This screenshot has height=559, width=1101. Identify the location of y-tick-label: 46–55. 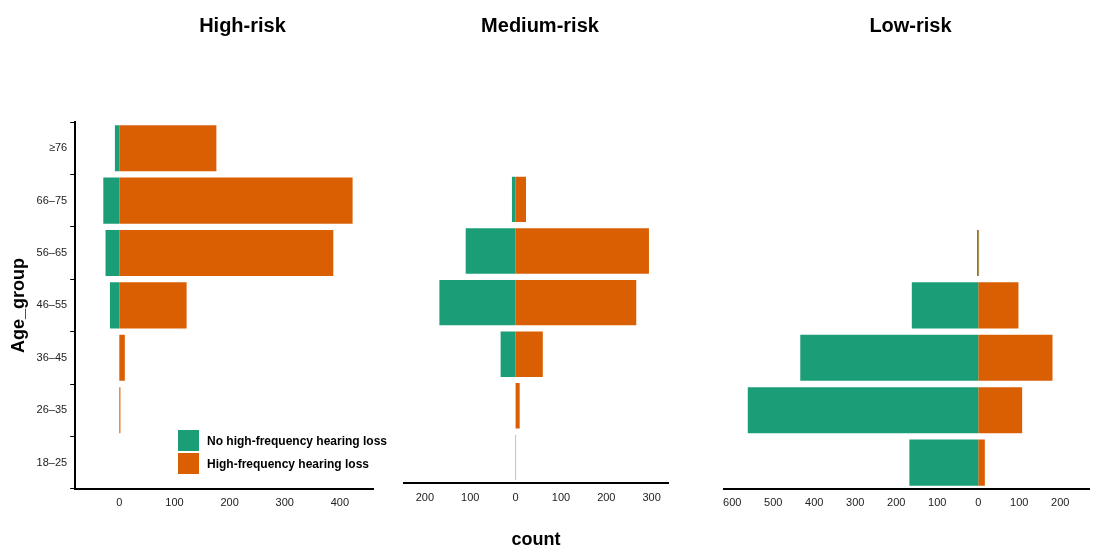
(52, 304).